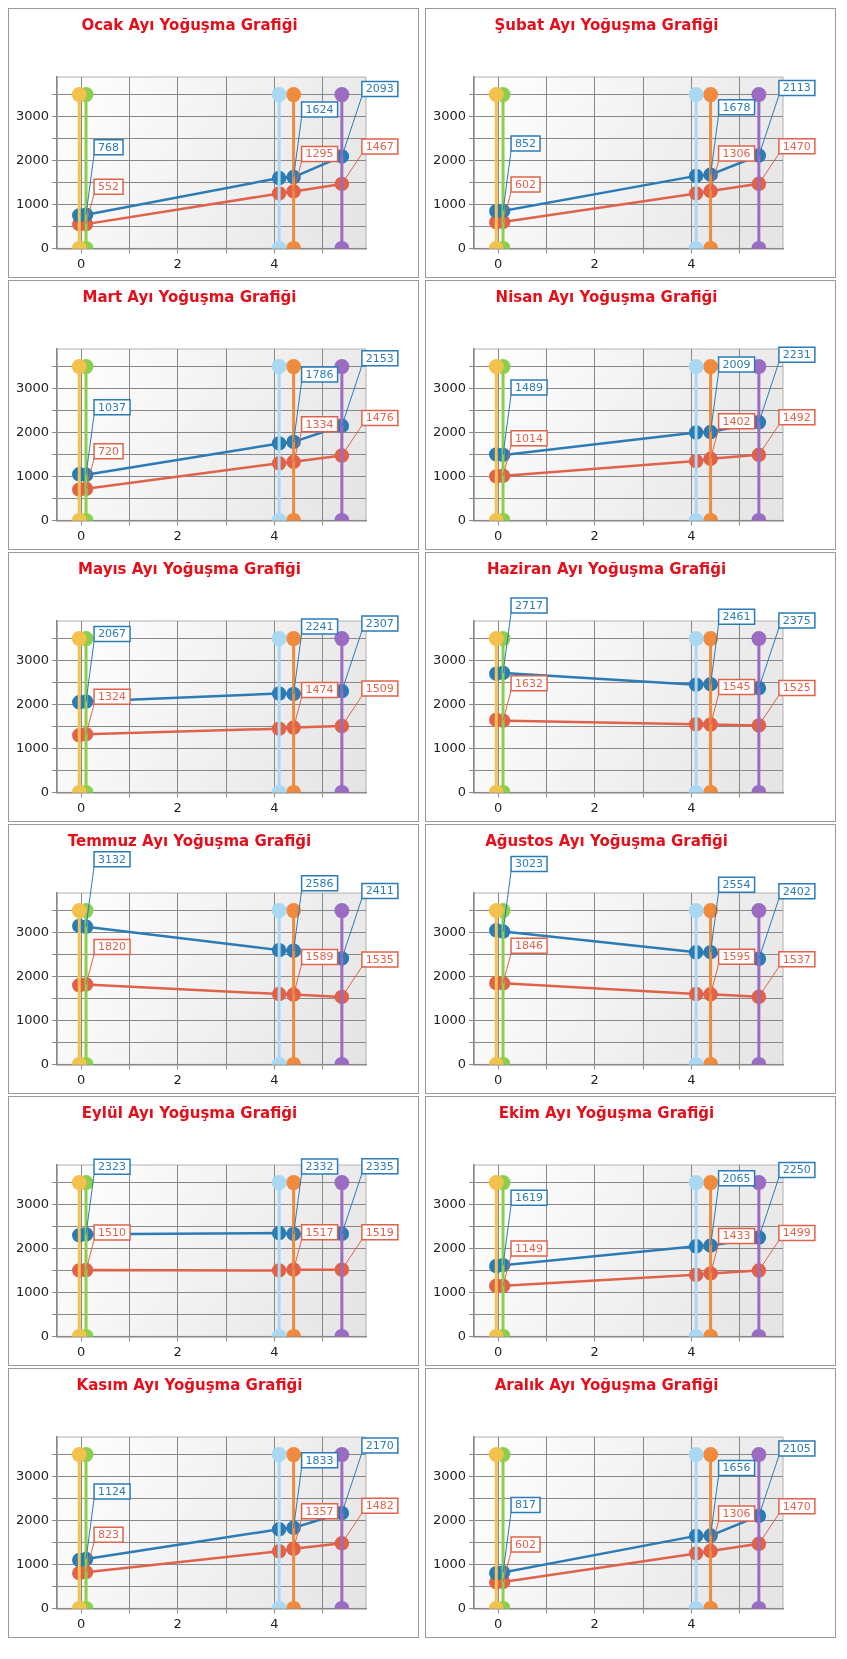  Describe the element at coordinates (379, 1232) in the screenshot. I see `data-label: 1519` at that location.